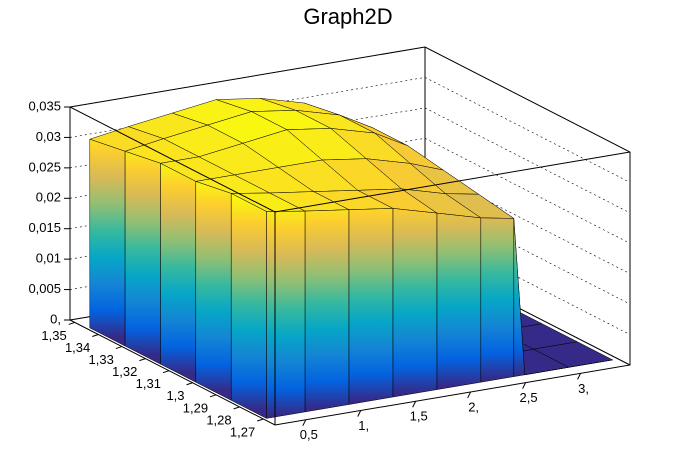 The height and width of the screenshot is (472, 696). Describe the element at coordinates (218, 419) in the screenshot. I see `y-tick-label: 1,28` at that location.